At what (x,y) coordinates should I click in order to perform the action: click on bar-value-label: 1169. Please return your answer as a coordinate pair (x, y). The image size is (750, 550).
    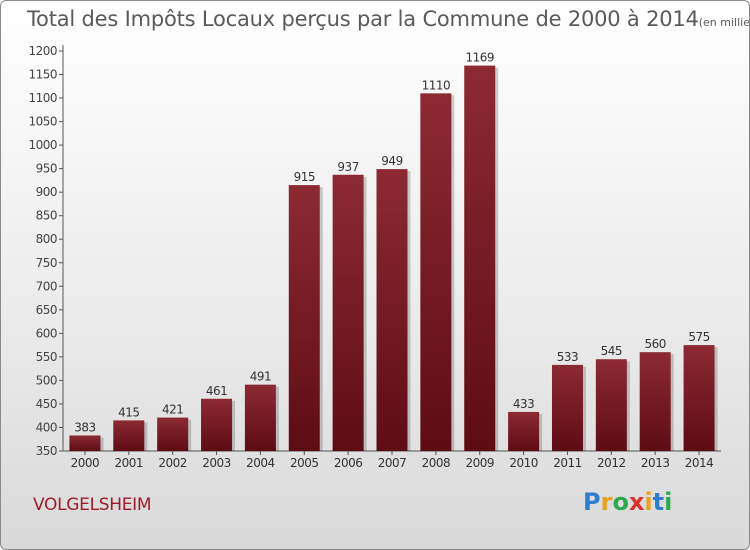
    Looking at the image, I should click on (479, 58).